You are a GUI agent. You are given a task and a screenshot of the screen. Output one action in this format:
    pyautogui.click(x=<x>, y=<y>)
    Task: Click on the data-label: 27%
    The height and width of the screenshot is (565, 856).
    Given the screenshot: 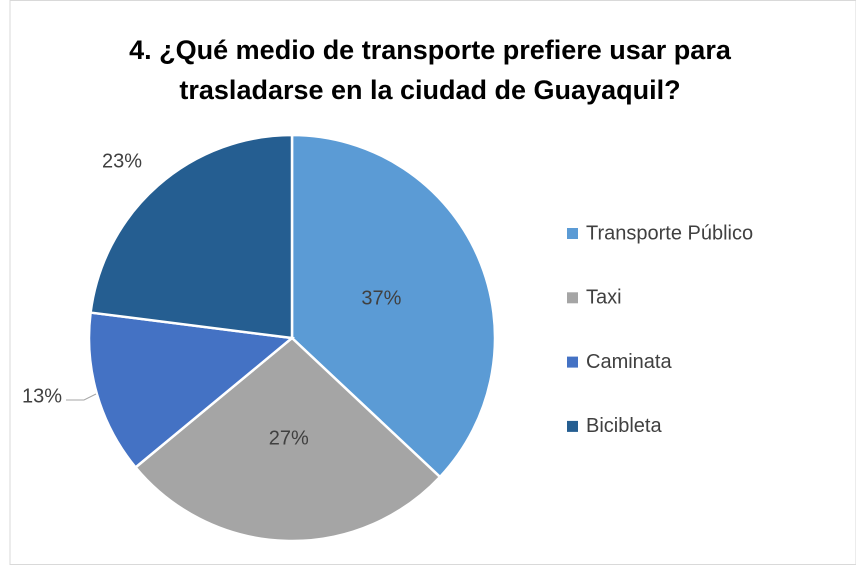 What is the action you would take?
    pyautogui.click(x=289, y=439)
    